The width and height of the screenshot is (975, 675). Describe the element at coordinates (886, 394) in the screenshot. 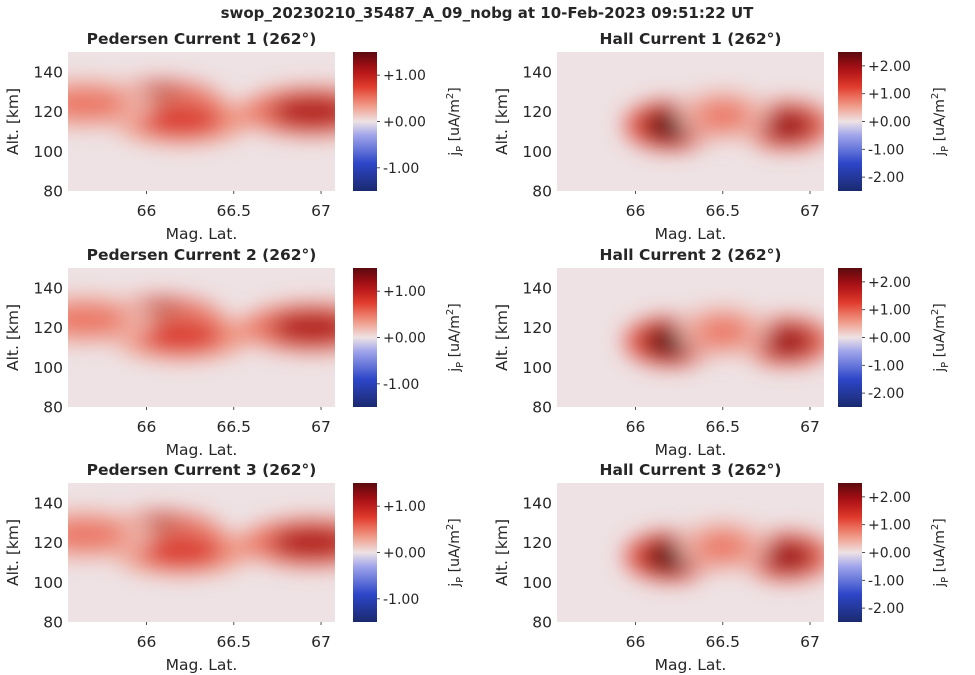

I see `colorbar-tick-label: -2.00` at that location.